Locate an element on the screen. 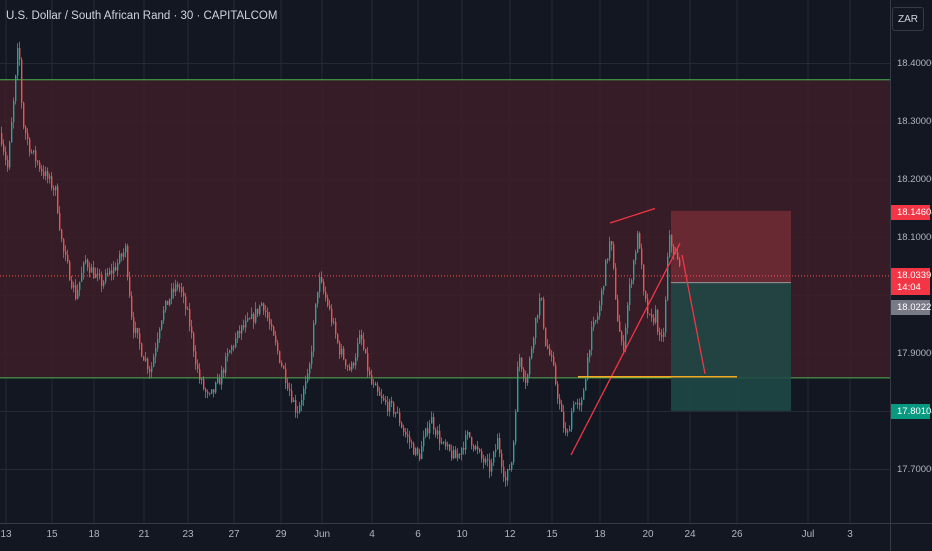 This screenshot has height=551, width=932. time-axis is located at coordinates (445, 537).